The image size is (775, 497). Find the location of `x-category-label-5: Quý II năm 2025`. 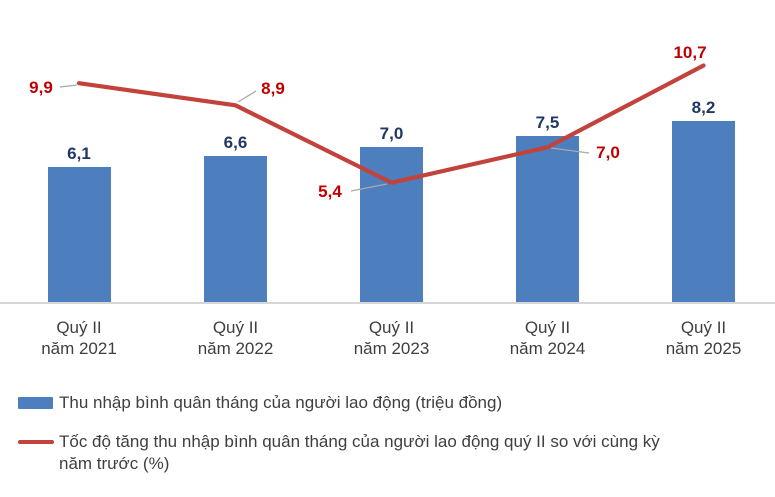

x-category-label-5: Quý II năm 2025 is located at coordinates (703, 338).